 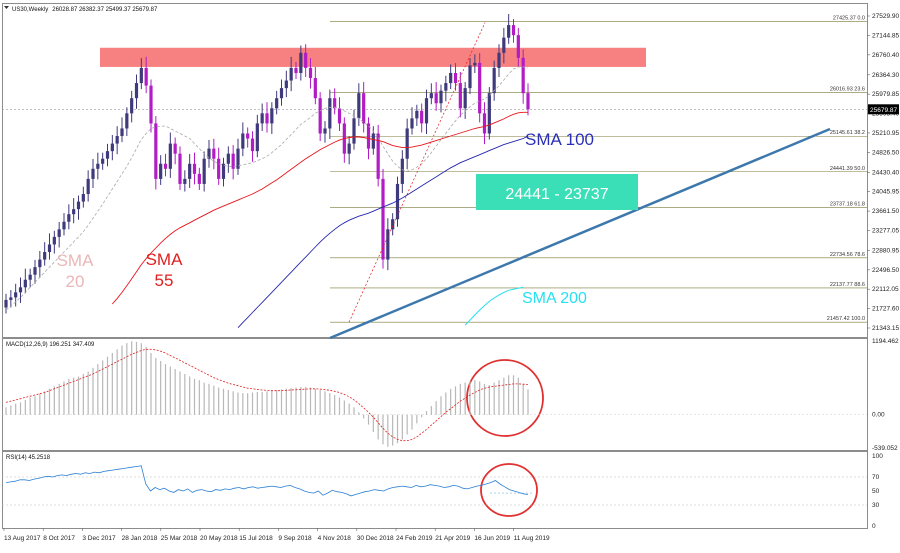 I want to click on price-axis-label: 21343.15, so click(x=885, y=328).